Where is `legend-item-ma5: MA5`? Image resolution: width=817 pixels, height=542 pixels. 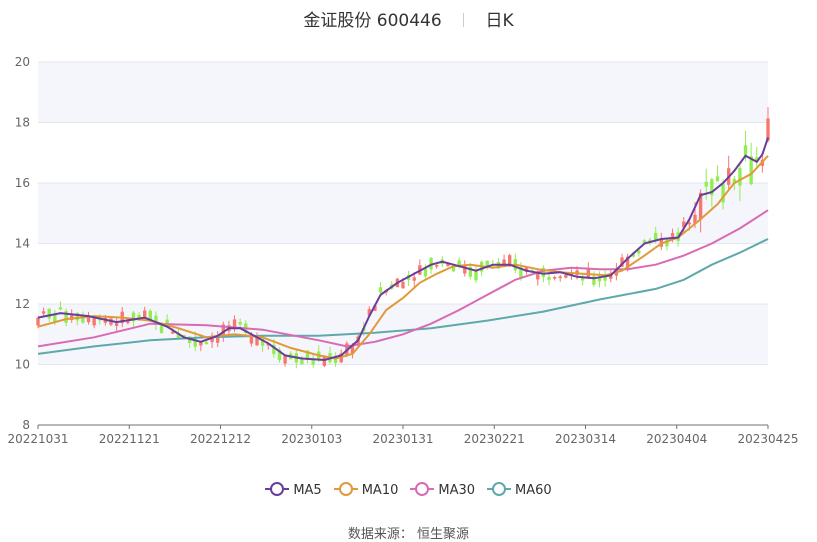
legend-item-ma5: MA5 is located at coordinates (293, 490).